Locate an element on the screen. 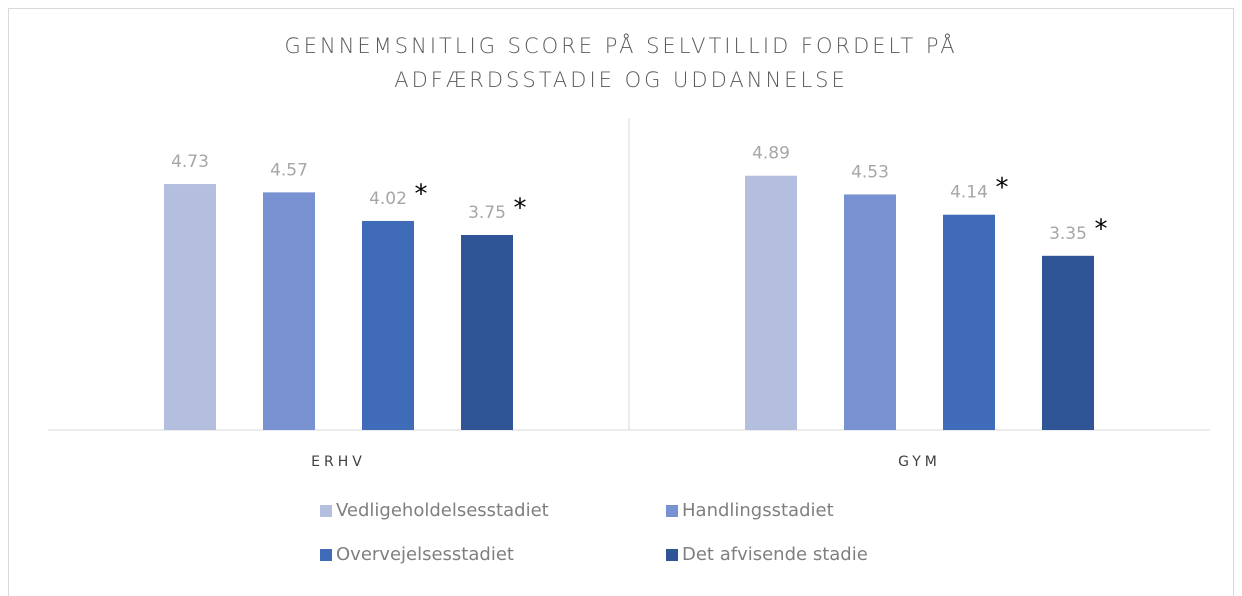  x-tick-label: GYM is located at coordinates (919, 462).